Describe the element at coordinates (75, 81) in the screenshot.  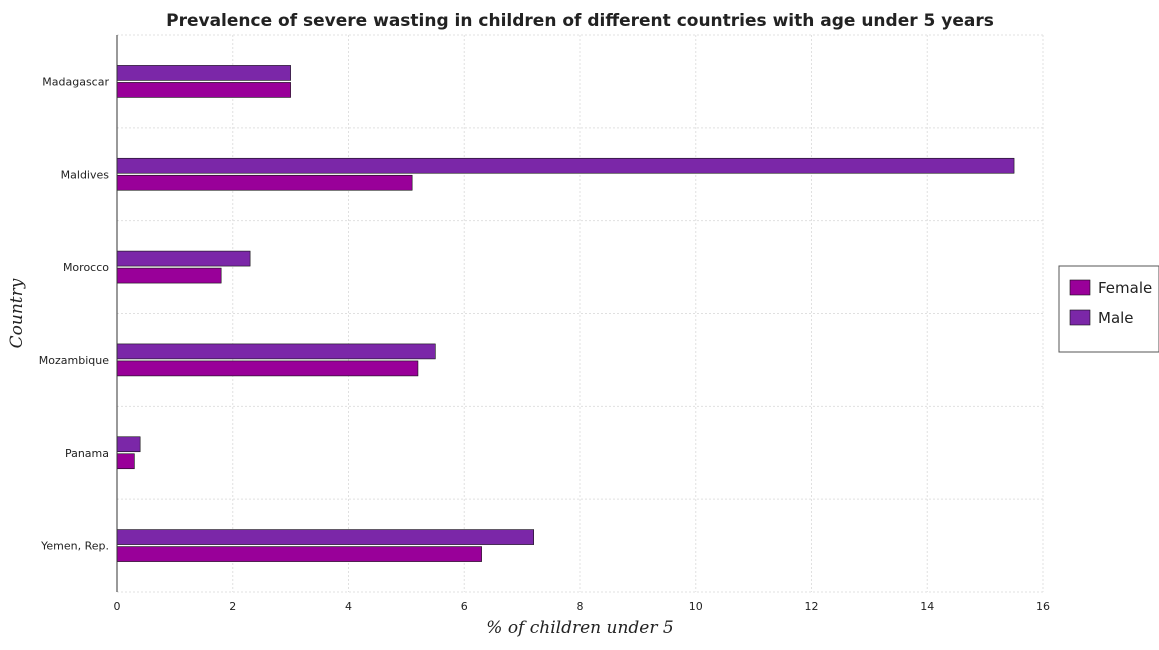
I see `y-tick-label: Madagascar` at that location.